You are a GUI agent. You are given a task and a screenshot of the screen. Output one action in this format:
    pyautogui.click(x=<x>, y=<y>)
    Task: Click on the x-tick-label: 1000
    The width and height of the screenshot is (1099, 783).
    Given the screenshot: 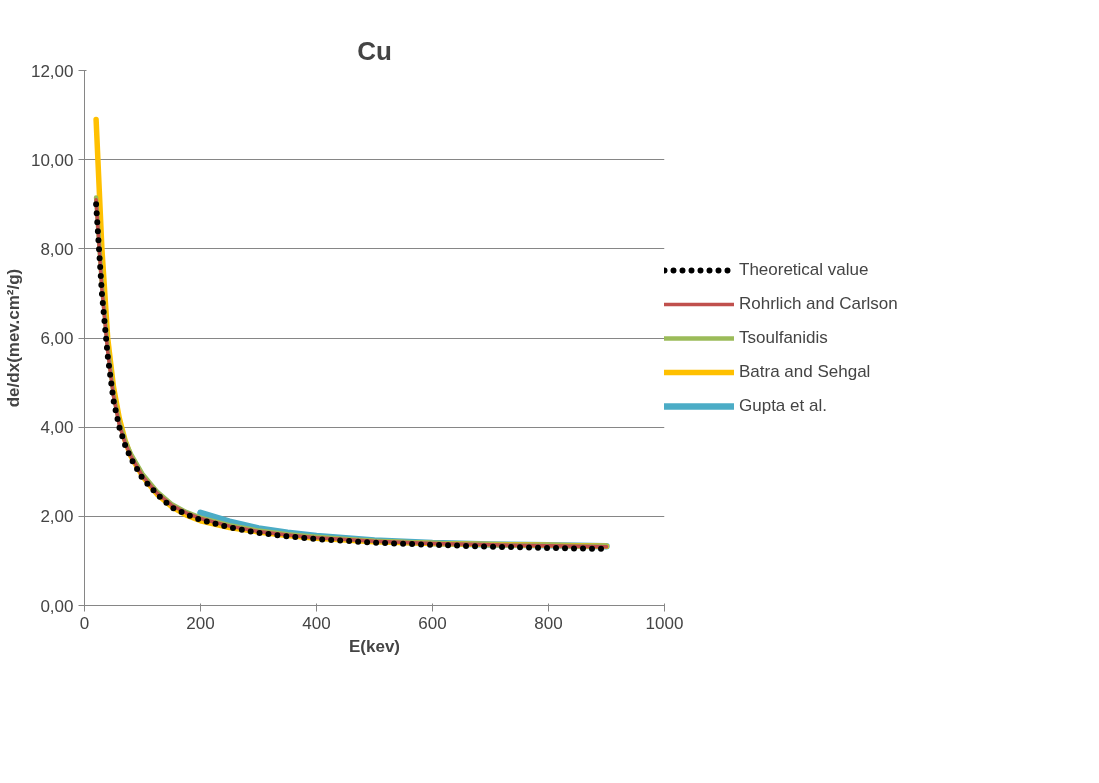 What is the action you would take?
    pyautogui.click(x=664, y=623)
    